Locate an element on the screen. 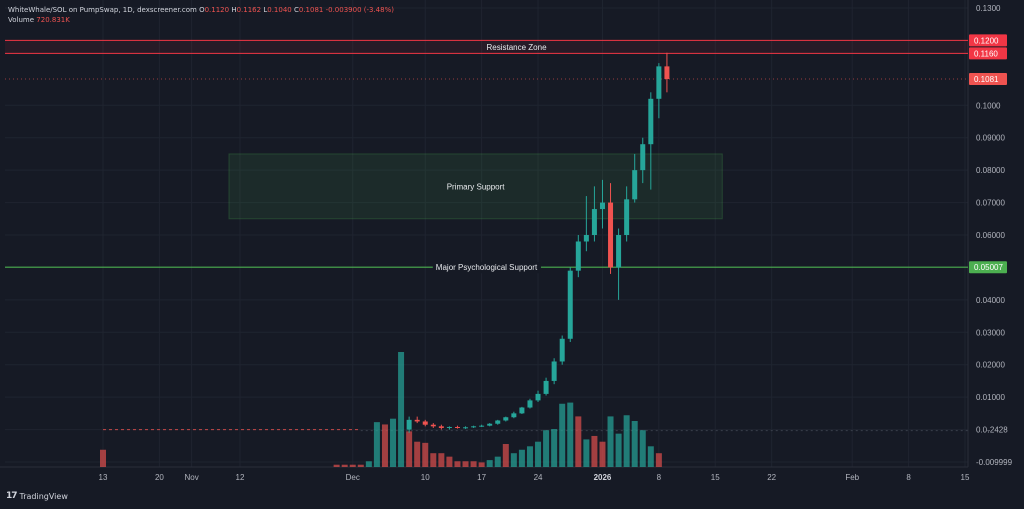 The height and width of the screenshot is (509, 1024). resistance-zone-band is located at coordinates (486, 47).